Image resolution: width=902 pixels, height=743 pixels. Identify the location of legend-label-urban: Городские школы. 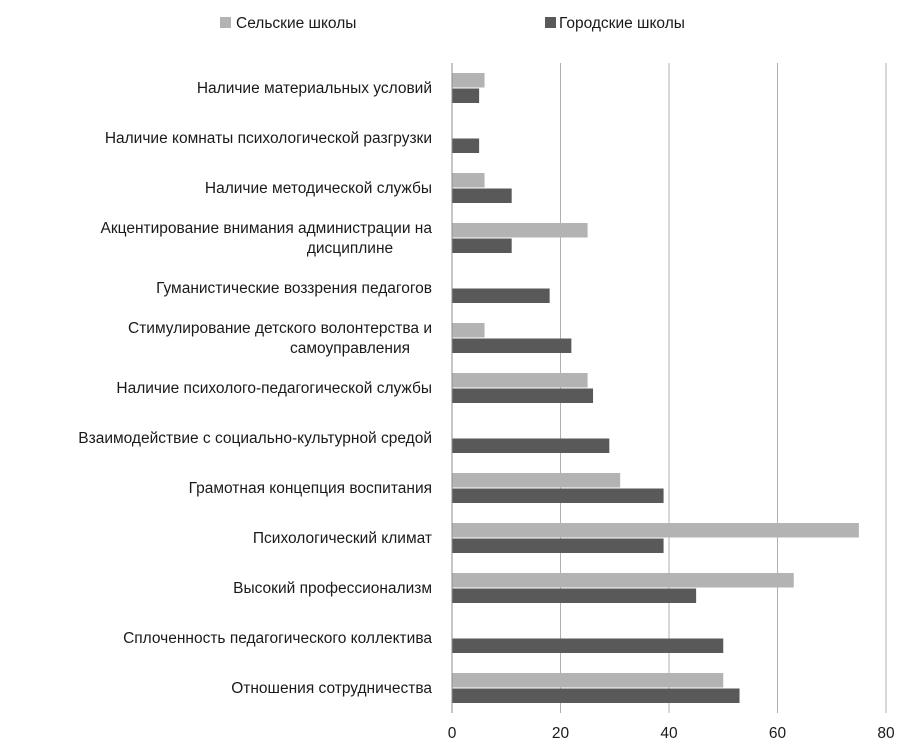
(622, 23).